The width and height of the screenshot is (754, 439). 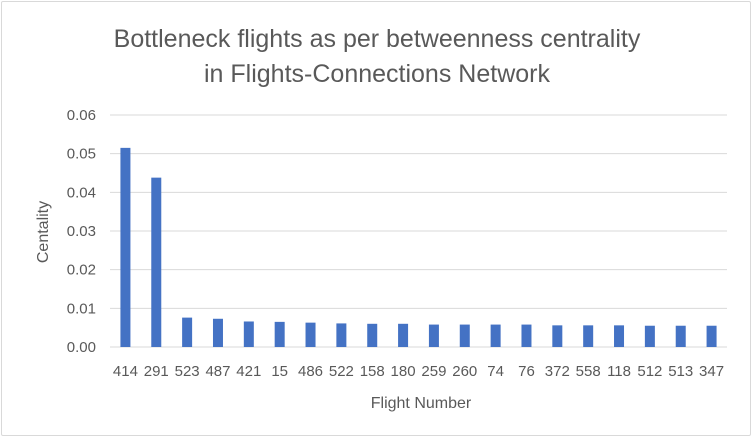 I want to click on x-tick-label: 118, so click(x=619, y=371).